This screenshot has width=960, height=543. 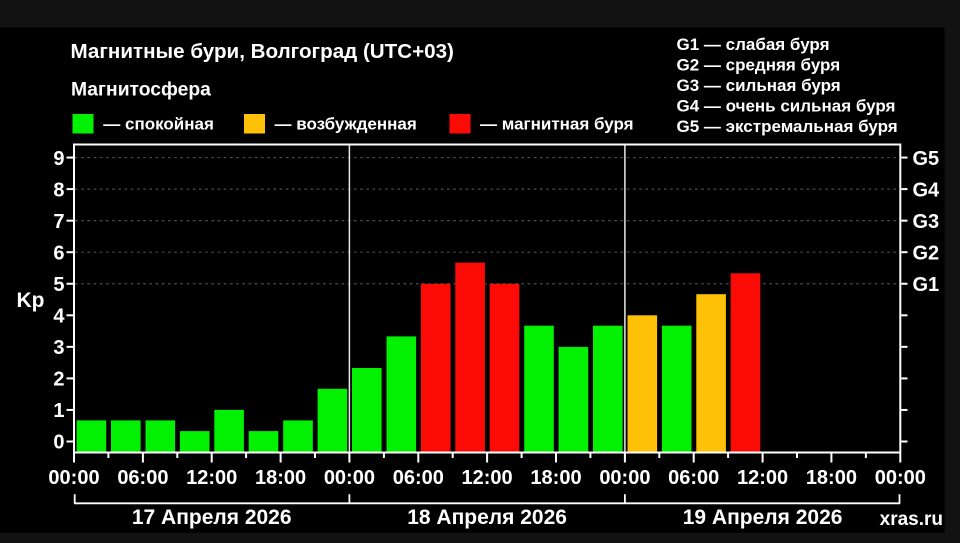 I want to click on svg-text: 8, so click(x=58, y=190).